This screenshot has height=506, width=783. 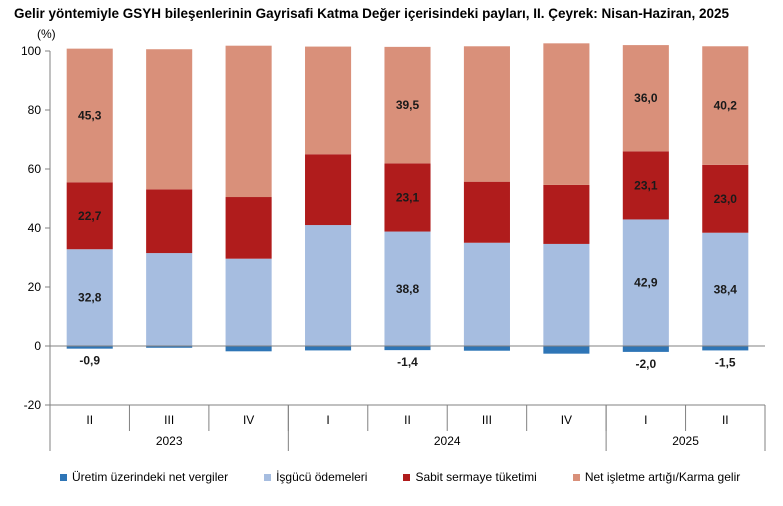 I want to click on data-label: 36,0, so click(x=646, y=98).